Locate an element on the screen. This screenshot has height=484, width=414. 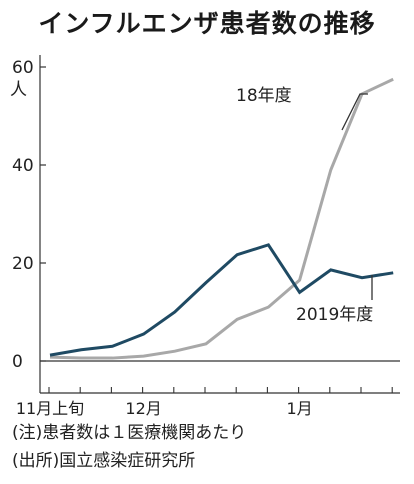
series-label-18: 18年度 is located at coordinates (264, 96).